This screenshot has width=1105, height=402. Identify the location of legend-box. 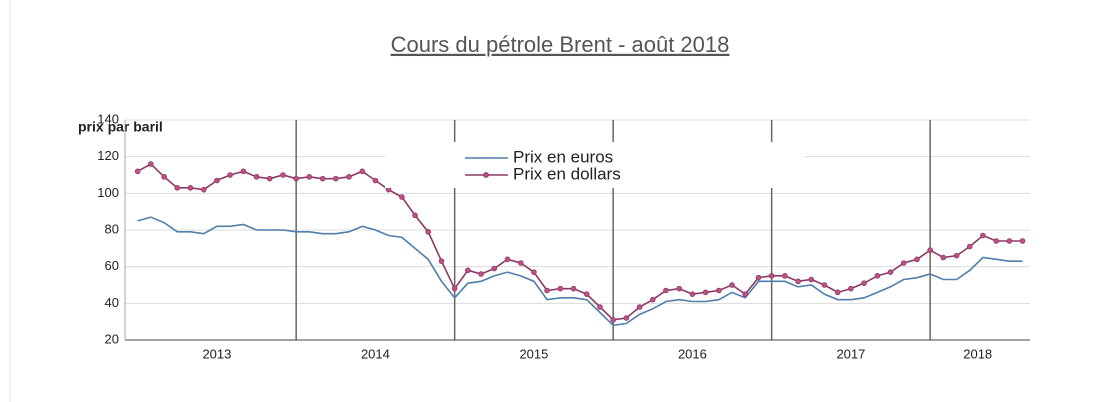
(595, 165).